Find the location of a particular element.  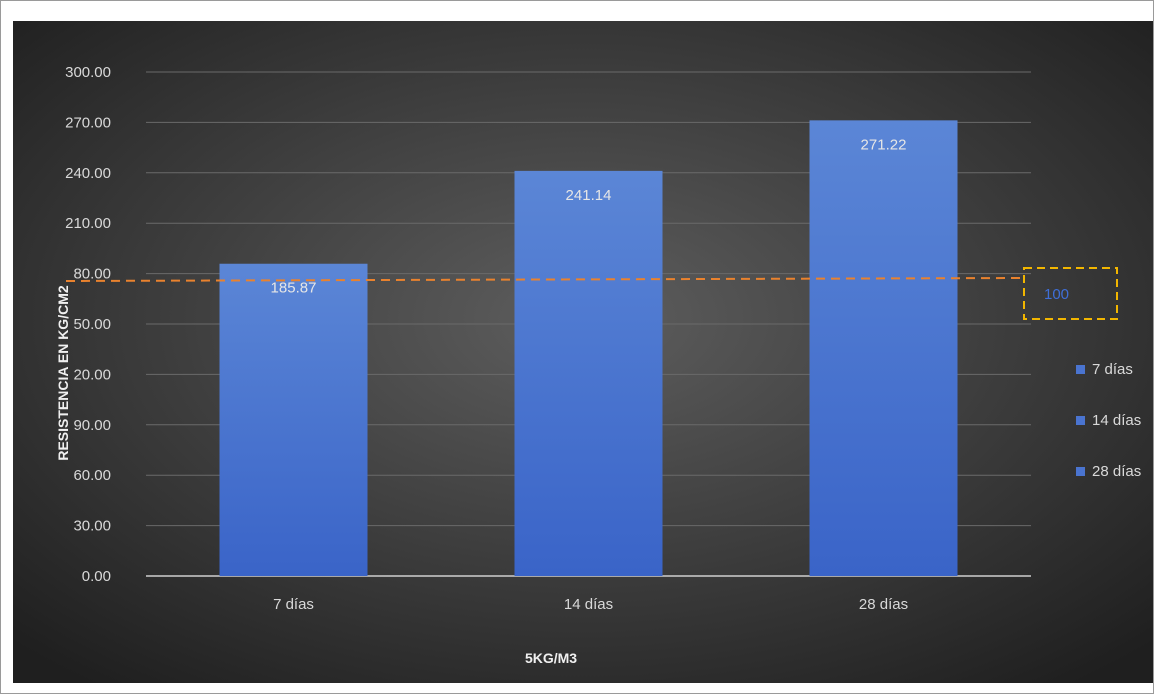

legend: 7 días 14 días 28 días is located at coordinates (1108, 420).